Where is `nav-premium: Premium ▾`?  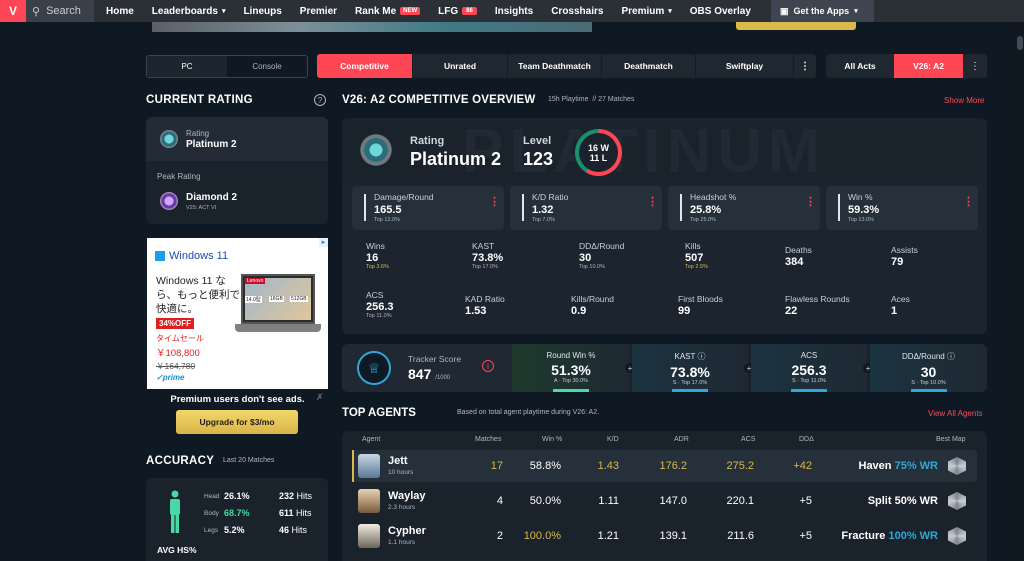 nav-premium: Premium ▾ is located at coordinates (646, 11).